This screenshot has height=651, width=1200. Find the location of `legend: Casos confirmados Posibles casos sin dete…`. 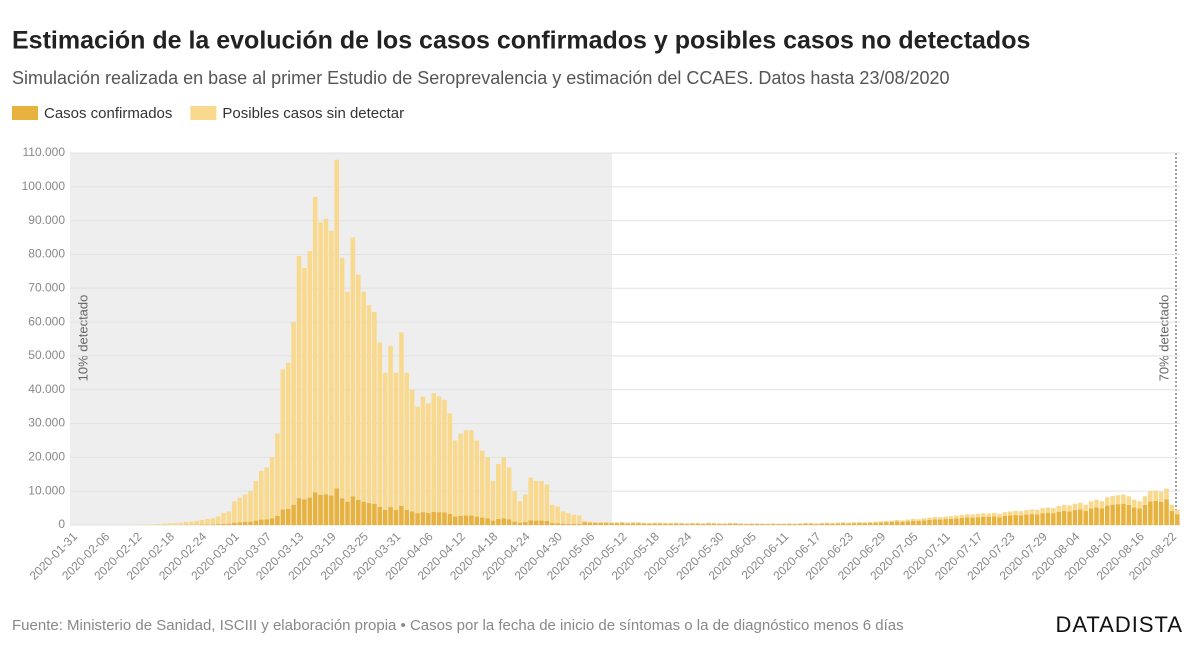

legend: Casos confirmados Posibles casos sin dete… is located at coordinates (208, 113).